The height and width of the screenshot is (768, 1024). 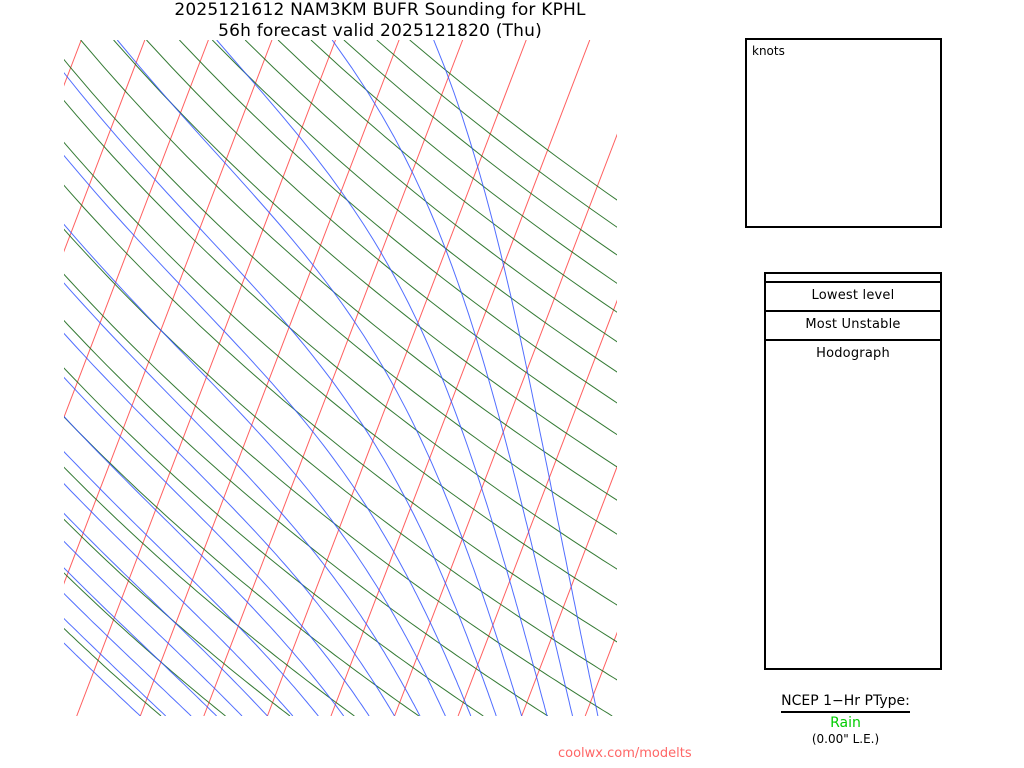 I want to click on stats-indices-section, so click(x=853, y=278).